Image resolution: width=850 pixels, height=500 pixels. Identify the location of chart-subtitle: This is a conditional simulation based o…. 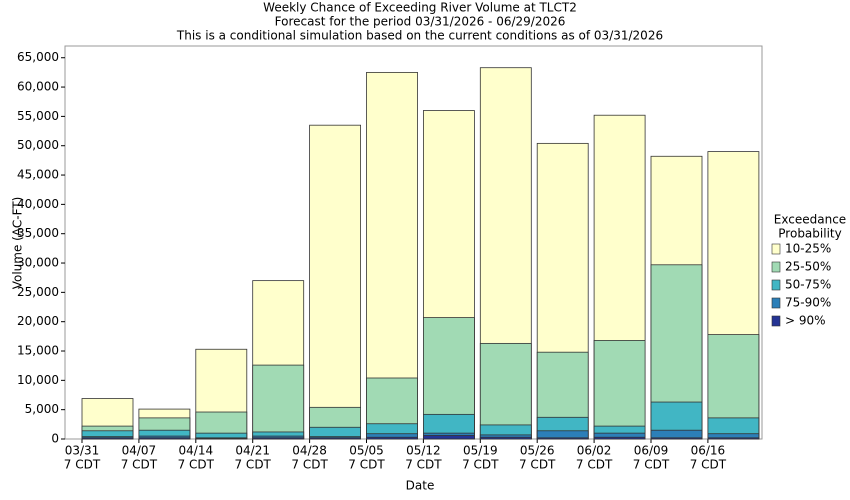
(419, 36).